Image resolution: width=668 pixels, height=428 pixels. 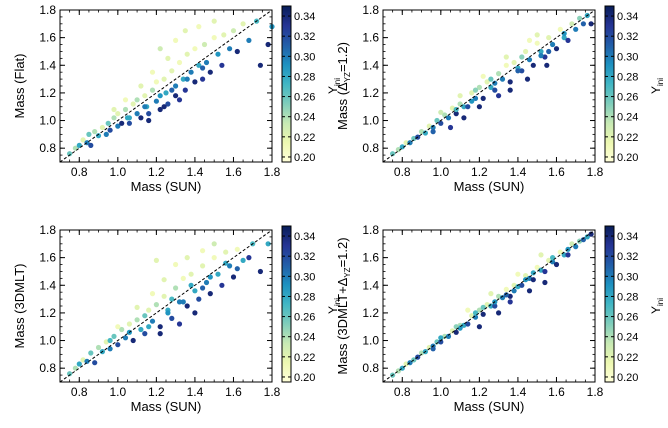 I want to click on colorbar-label: Yini, so click(x=334, y=86).